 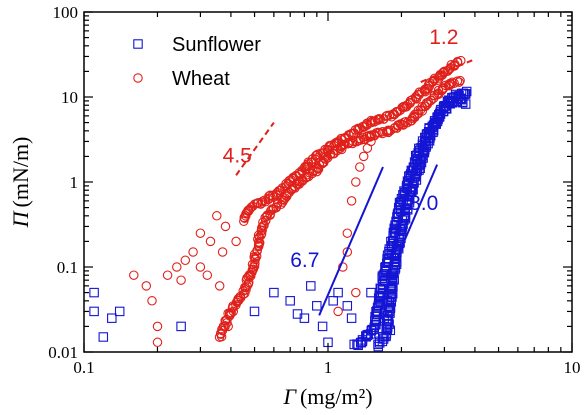 I want to click on slope-label: 6.7, so click(x=304, y=260).